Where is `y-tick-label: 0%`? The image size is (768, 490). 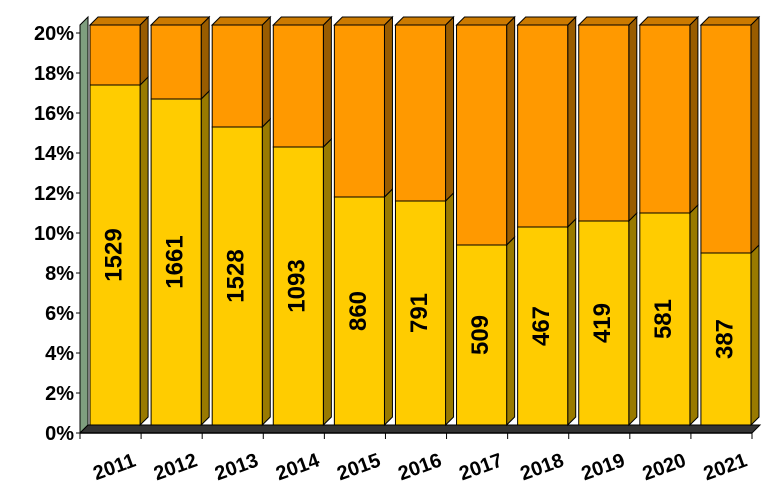
y-tick-label: 0% is located at coordinates (59, 434).